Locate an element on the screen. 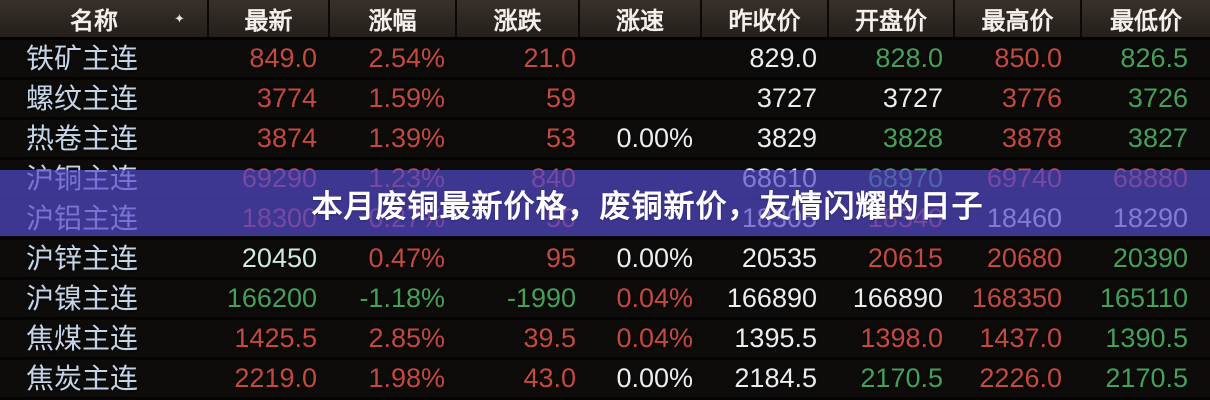 This screenshot has height=400, width=1210. cell-pct: 2.85% is located at coordinates (406, 338).